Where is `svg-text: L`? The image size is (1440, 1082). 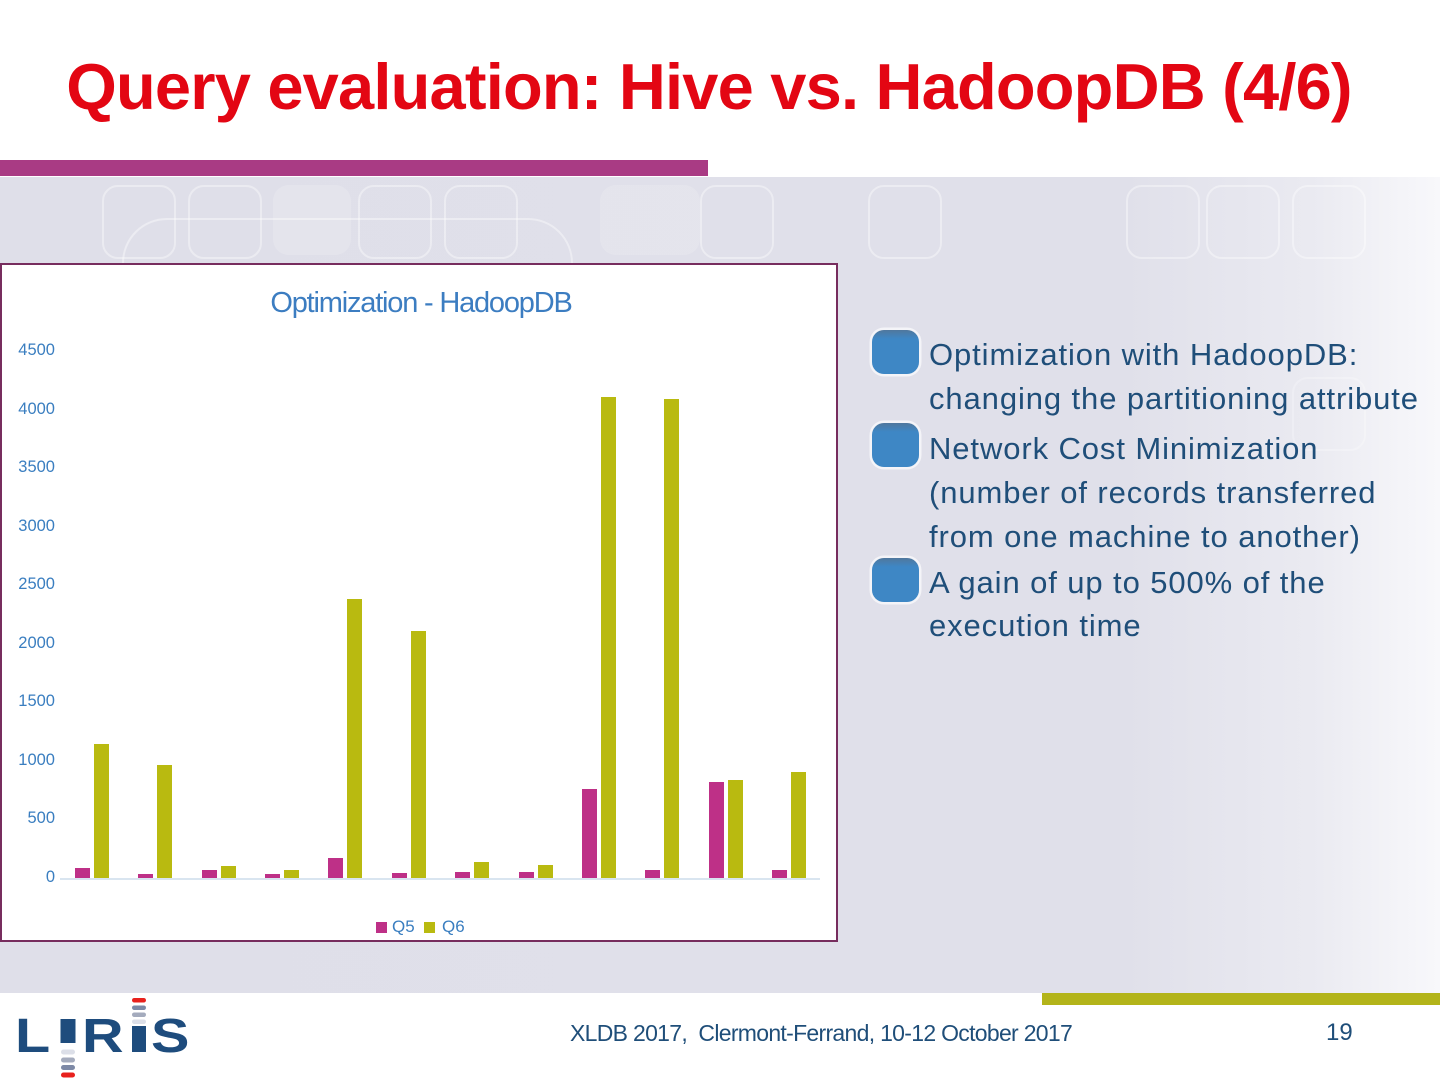 svg-text: L is located at coordinates (32, 1035).